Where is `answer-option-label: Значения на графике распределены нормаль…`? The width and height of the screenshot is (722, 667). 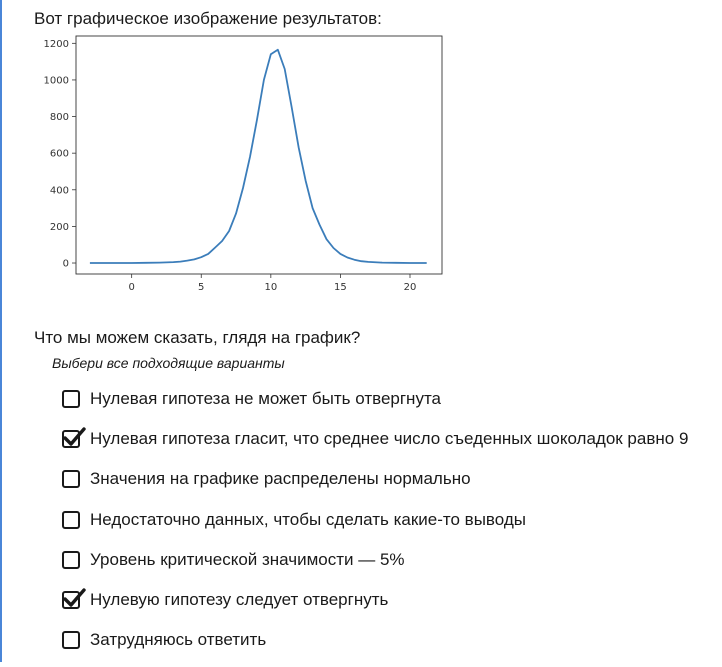
answer-option-label: Значения на графике распределены нормаль… is located at coordinates (280, 479).